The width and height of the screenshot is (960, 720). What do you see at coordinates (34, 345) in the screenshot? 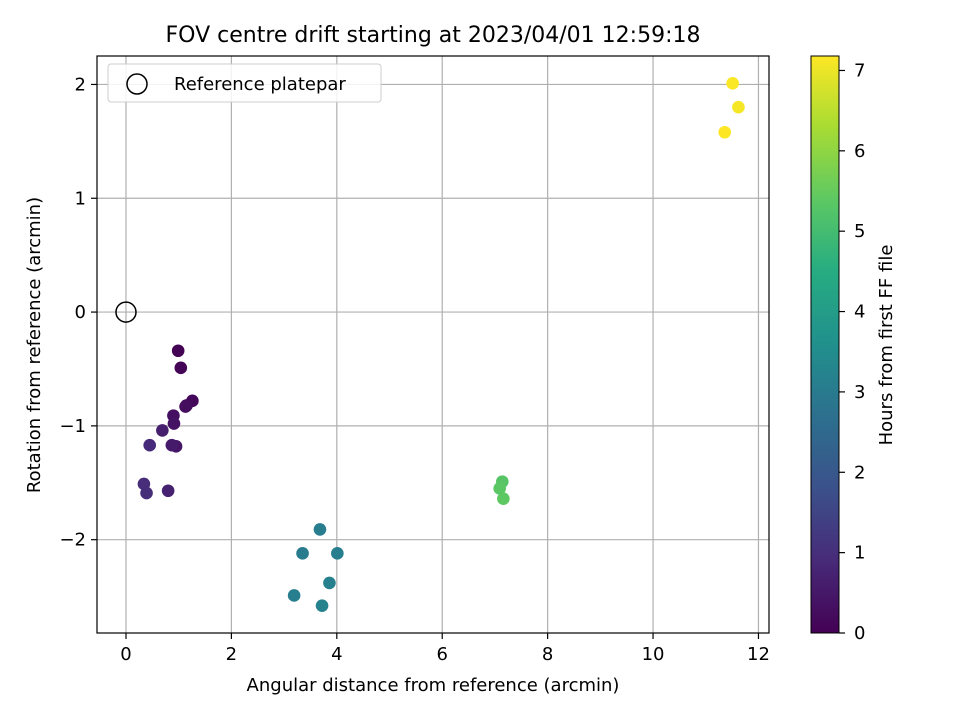
I see `y-axis-label: Rotation from reference (arcmin)` at bounding box center [34, 345].